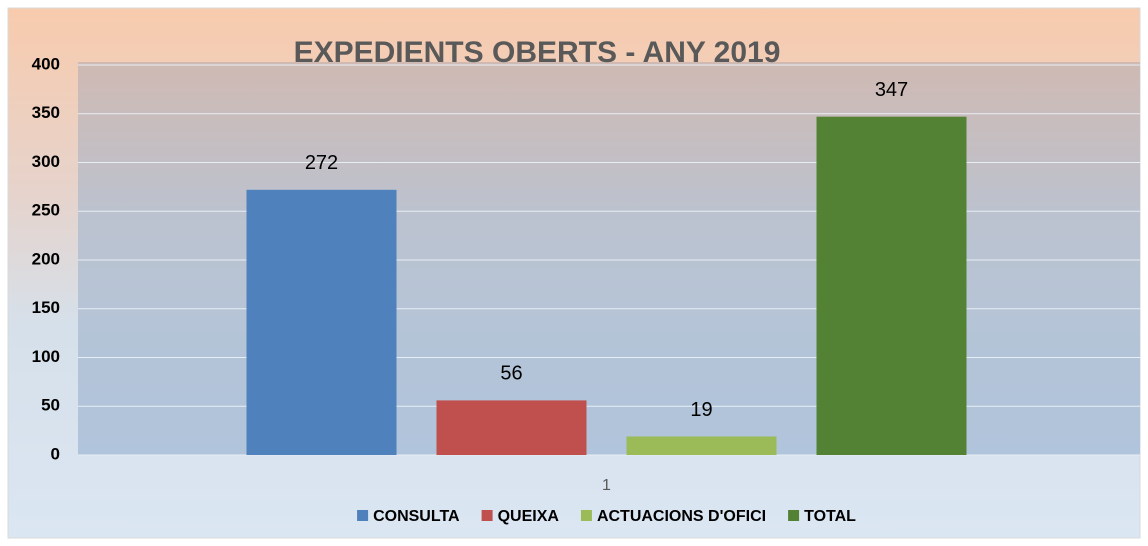  What do you see at coordinates (50, 405) in the screenshot?
I see `y-tick-label: 50` at bounding box center [50, 405].